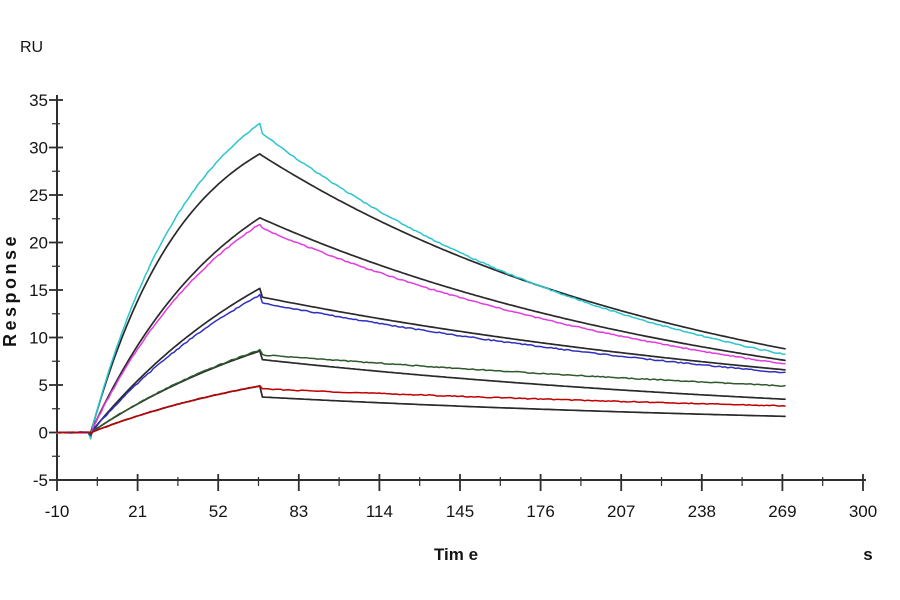 This screenshot has height=600, width=900. I want to click on x-tick-label: 83, so click(298, 511).